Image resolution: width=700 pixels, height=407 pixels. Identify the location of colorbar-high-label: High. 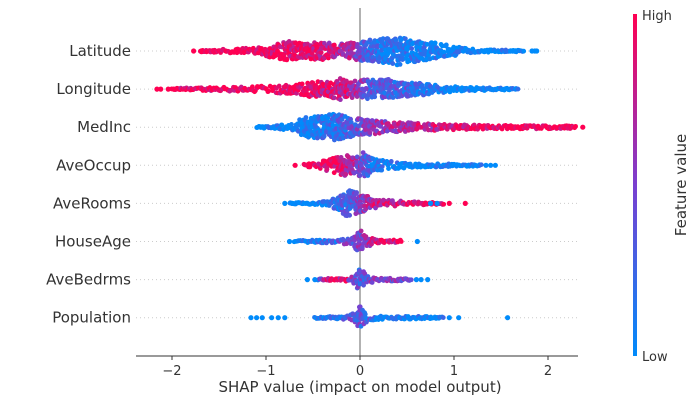
(657, 16).